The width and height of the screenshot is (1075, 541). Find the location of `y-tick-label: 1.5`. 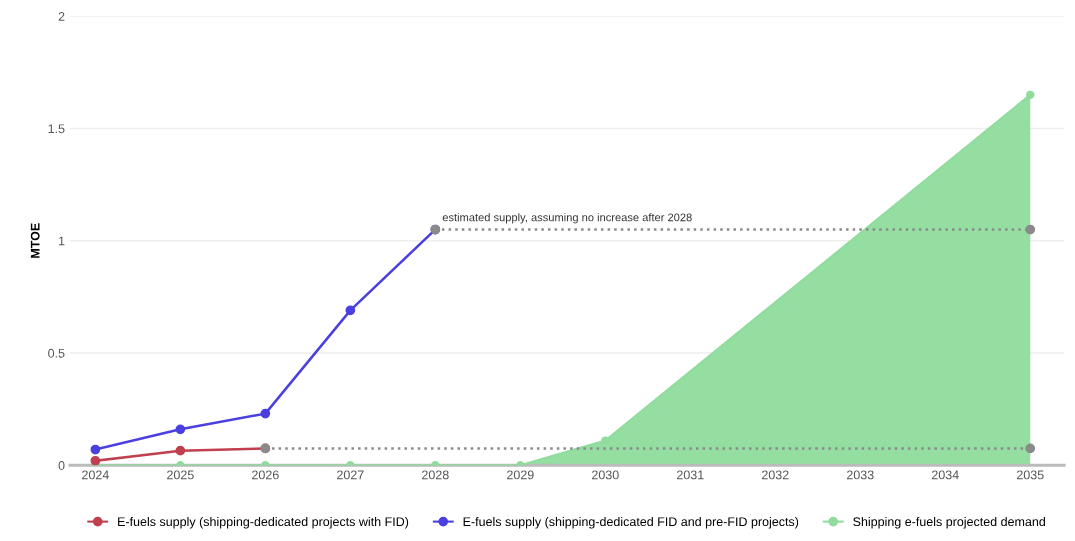

y-tick-label: 1.5 is located at coordinates (56, 129).